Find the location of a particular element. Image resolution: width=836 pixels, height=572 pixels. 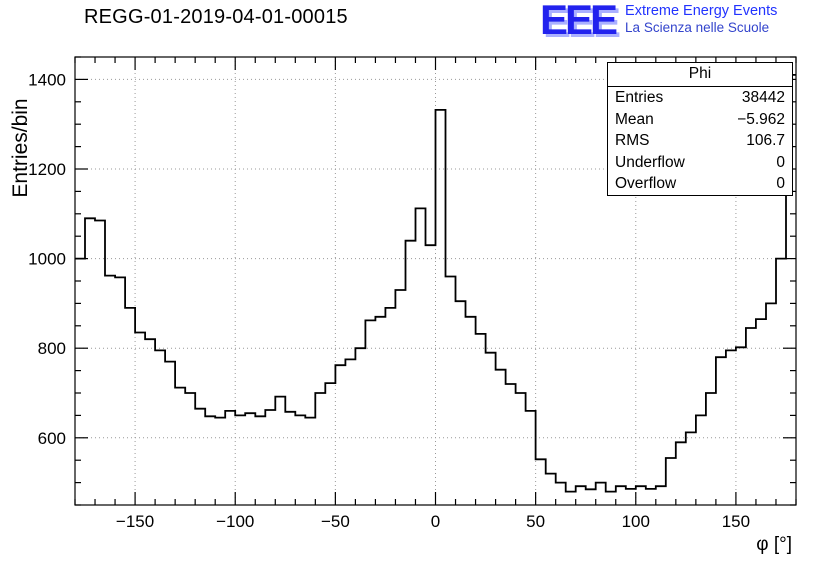

logo-line1: Extreme Energy Events is located at coordinates (701, 11).